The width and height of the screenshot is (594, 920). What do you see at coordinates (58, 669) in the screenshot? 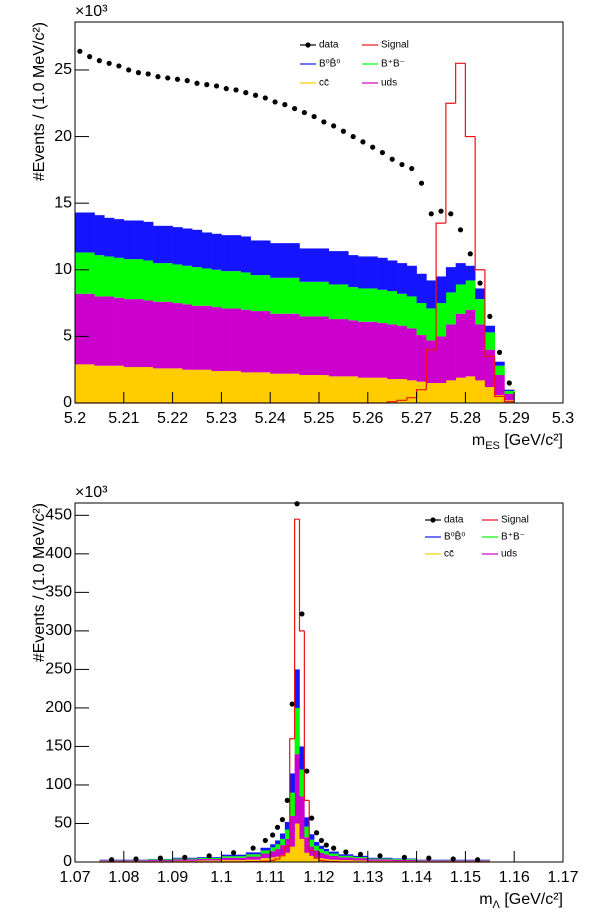
I see `y-tick-label: 250` at bounding box center [58, 669].